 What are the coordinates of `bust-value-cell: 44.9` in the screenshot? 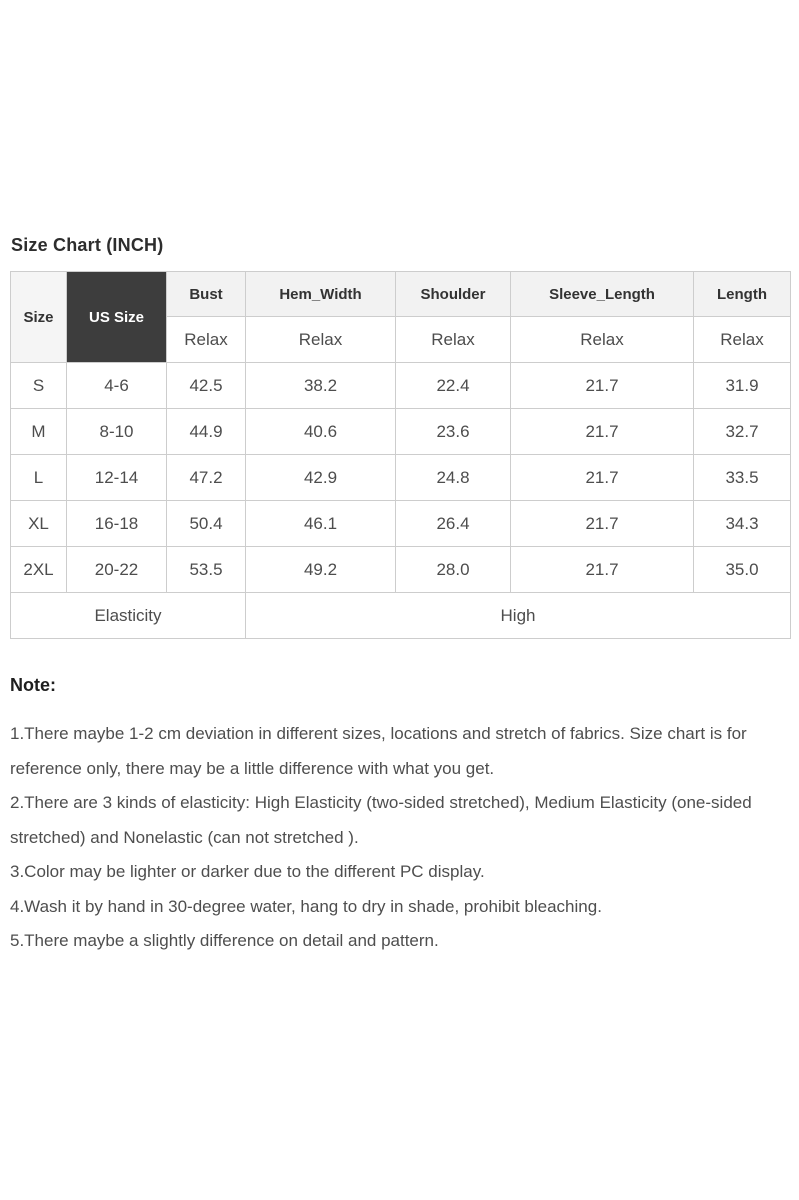 It's located at (206, 431).